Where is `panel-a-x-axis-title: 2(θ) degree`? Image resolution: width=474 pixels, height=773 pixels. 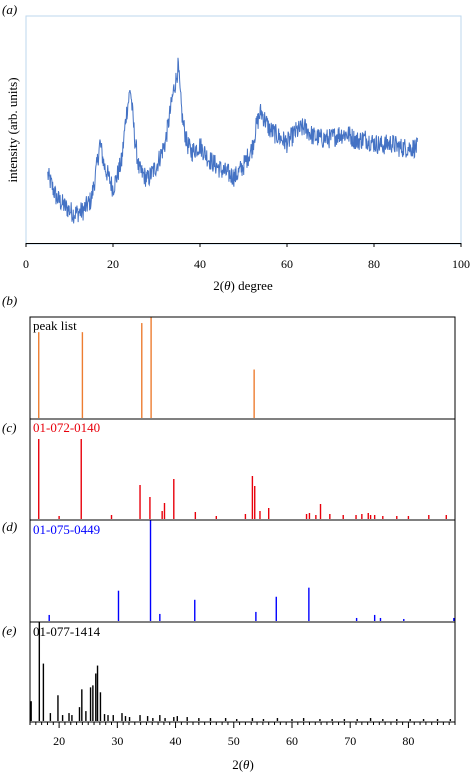 panel-a-x-axis-title: 2(θ) degree is located at coordinates (243, 285).